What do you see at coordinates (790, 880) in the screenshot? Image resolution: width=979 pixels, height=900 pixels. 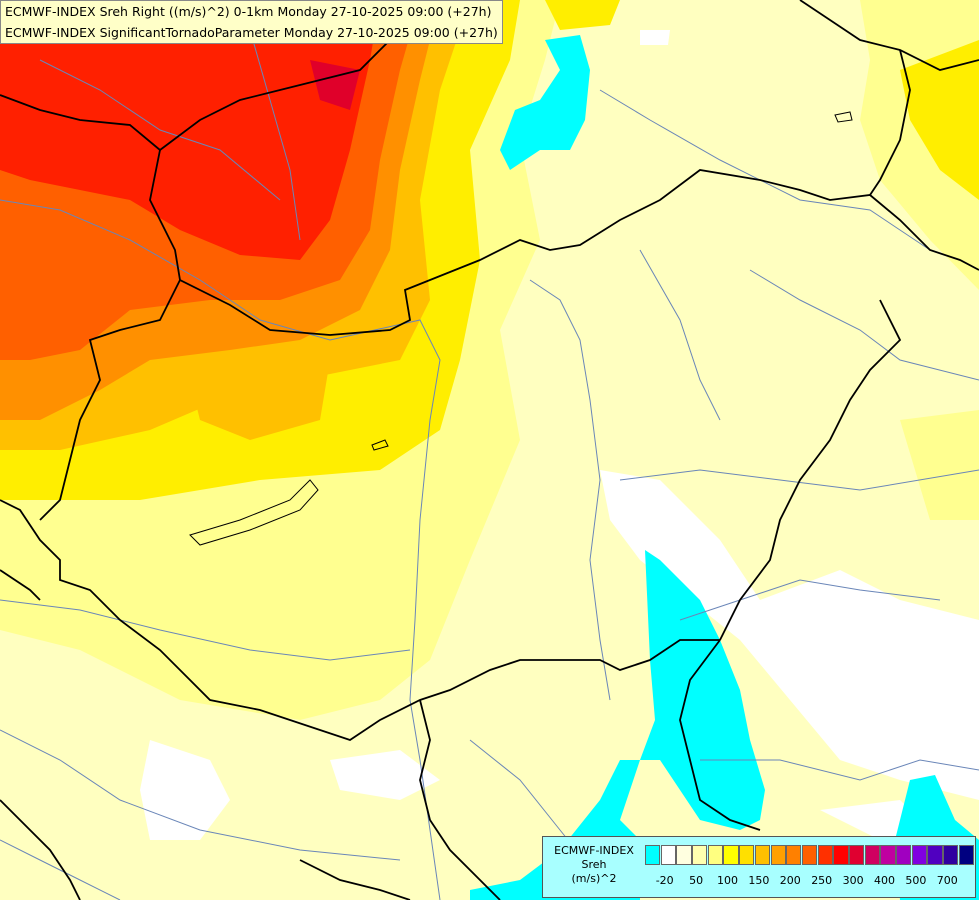 I see `legend-tick-label: 200` at bounding box center [790, 880].